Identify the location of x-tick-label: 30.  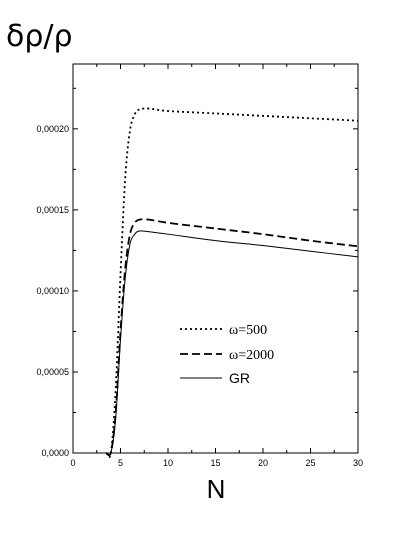
(358, 463).